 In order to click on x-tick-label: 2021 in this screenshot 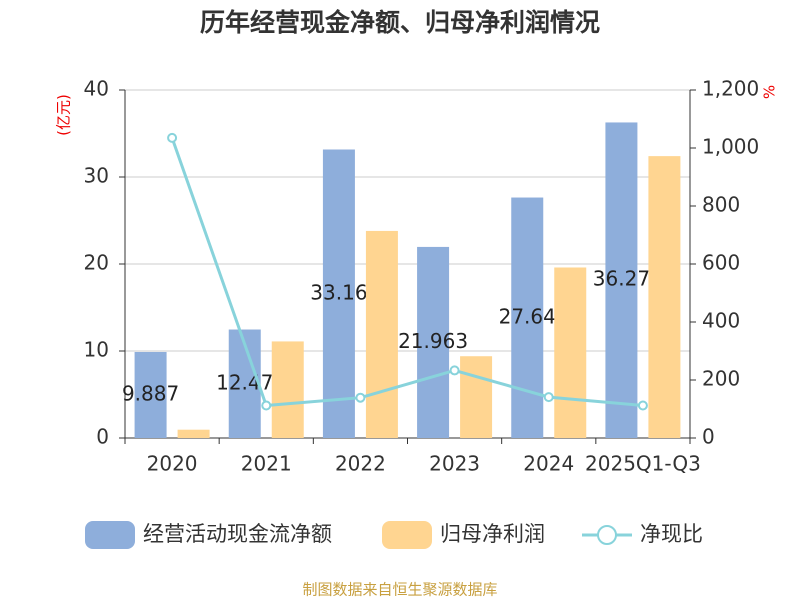, I will do `click(266, 464)`.